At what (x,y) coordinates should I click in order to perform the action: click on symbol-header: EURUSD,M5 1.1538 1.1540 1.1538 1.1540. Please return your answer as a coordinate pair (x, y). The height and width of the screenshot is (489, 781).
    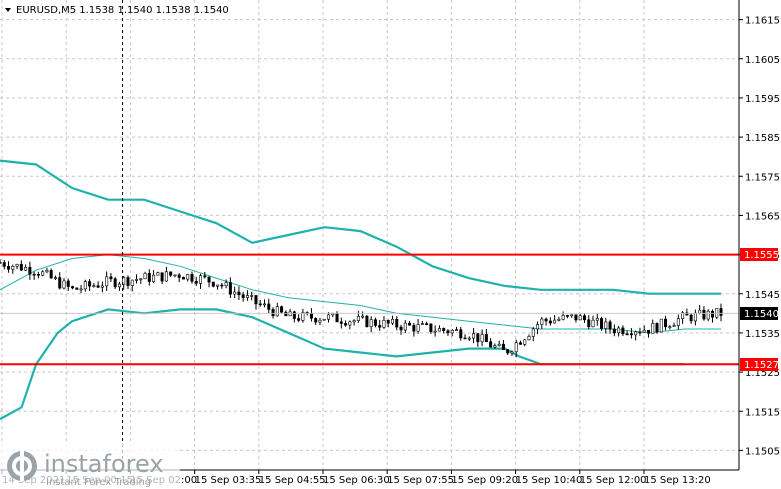
    Looking at the image, I should click on (117, 10).